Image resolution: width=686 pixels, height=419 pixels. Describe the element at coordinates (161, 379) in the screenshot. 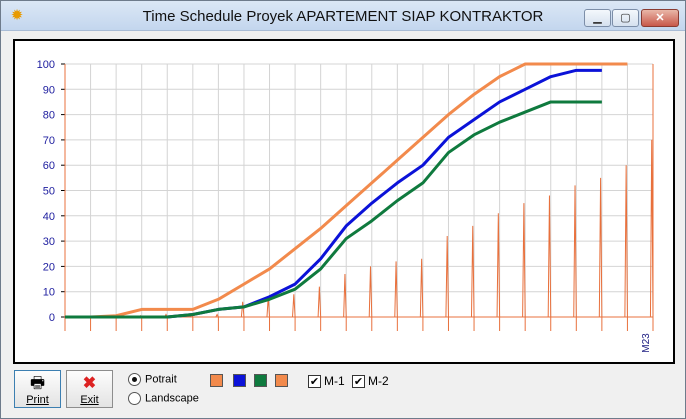

I see `radio-potrait-label: Potrait` at that location.